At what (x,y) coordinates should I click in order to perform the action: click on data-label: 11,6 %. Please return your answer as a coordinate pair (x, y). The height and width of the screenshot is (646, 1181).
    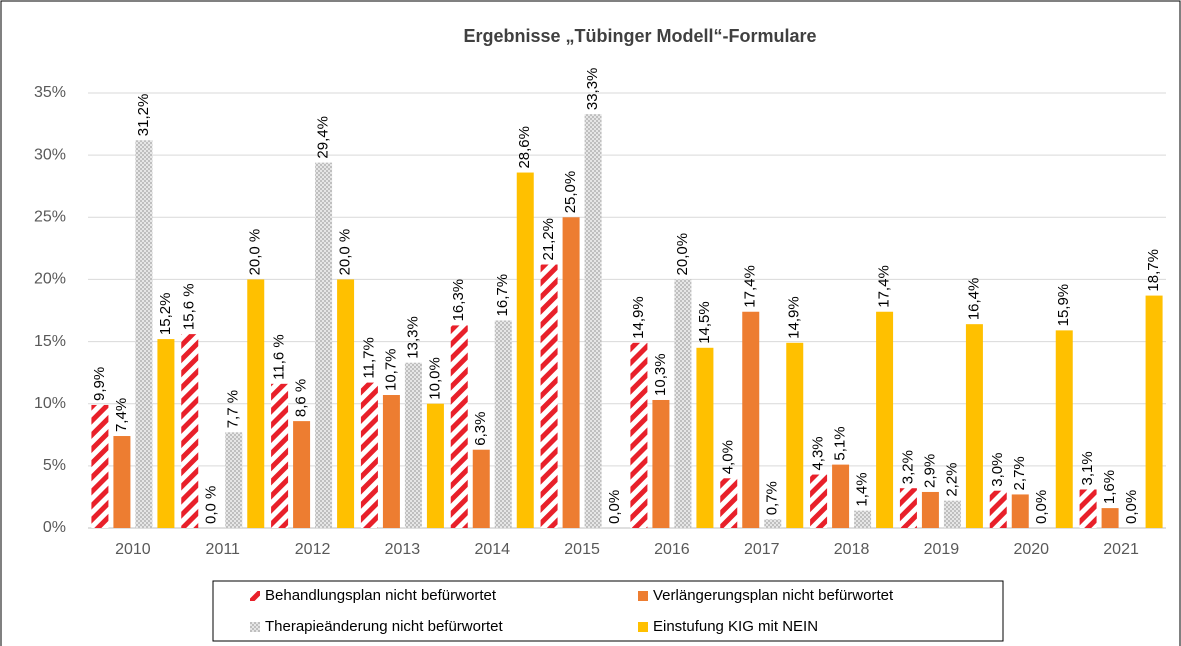
    Looking at the image, I should click on (279, 357).